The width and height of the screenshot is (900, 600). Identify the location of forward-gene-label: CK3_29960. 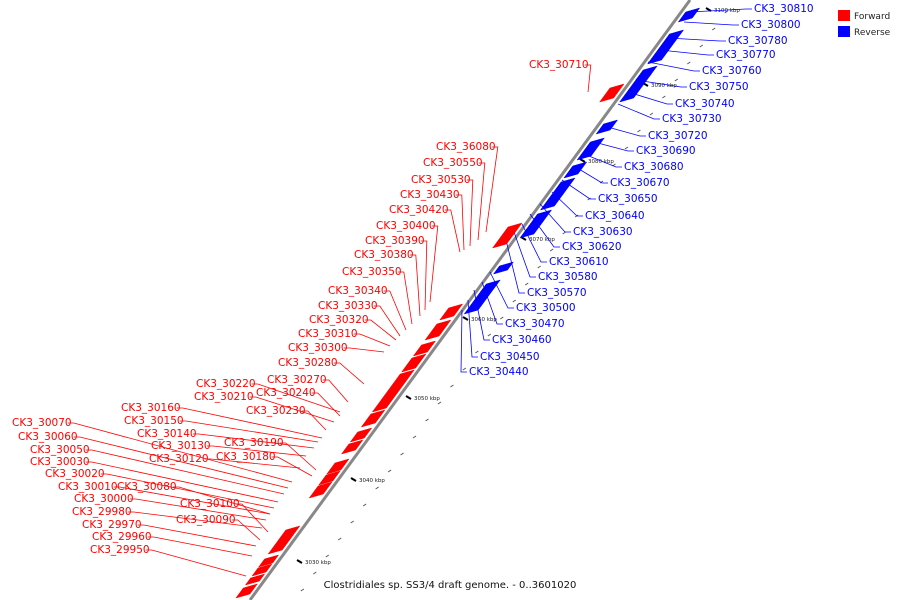
(122, 537).